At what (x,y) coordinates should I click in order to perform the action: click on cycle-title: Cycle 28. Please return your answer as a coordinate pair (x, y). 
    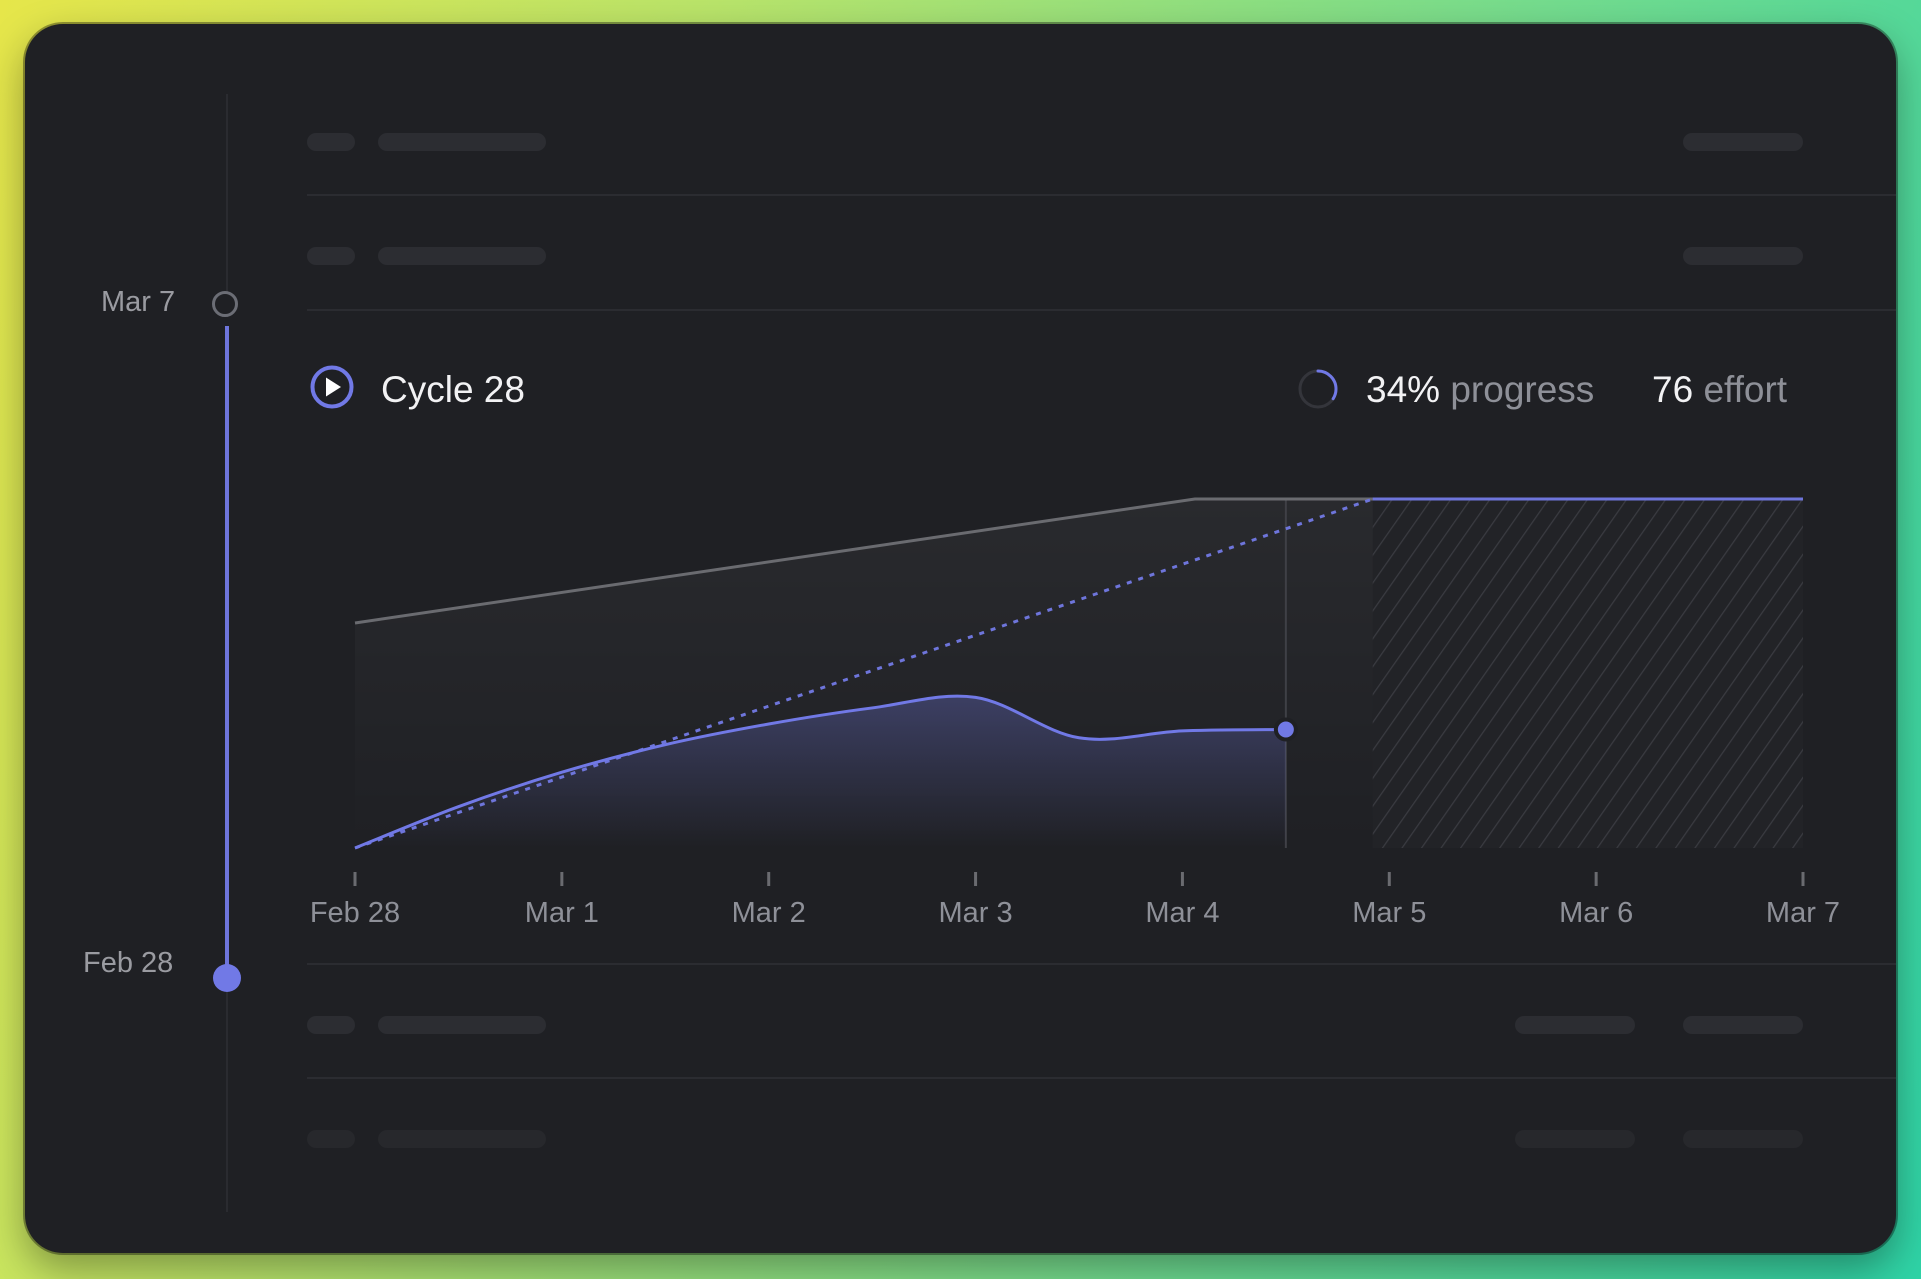
    Looking at the image, I should click on (453, 389).